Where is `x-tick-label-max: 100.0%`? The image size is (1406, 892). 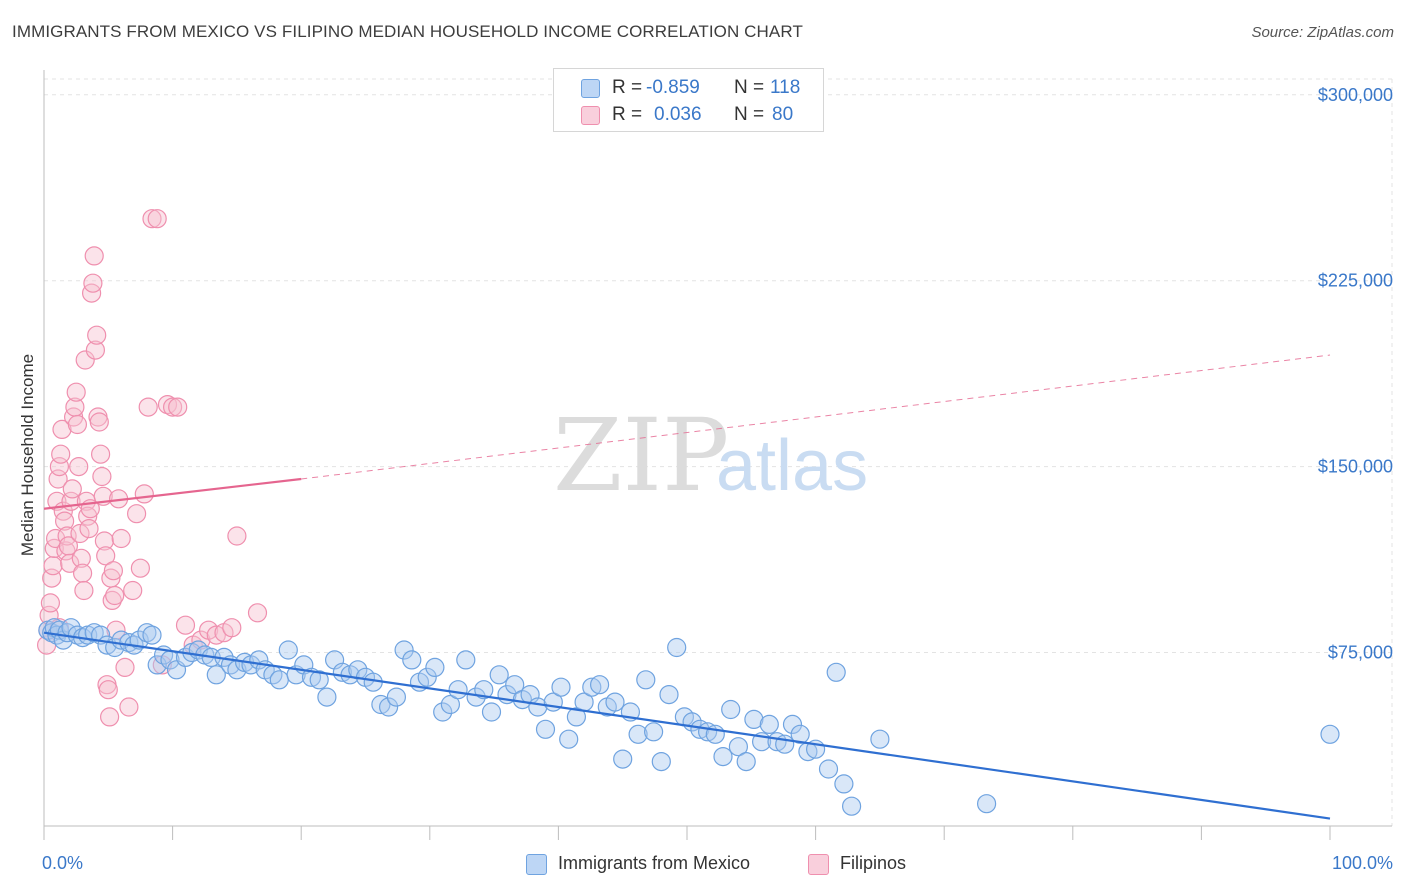
x-tick-label-max: 100.0% is located at coordinates (1362, 863).